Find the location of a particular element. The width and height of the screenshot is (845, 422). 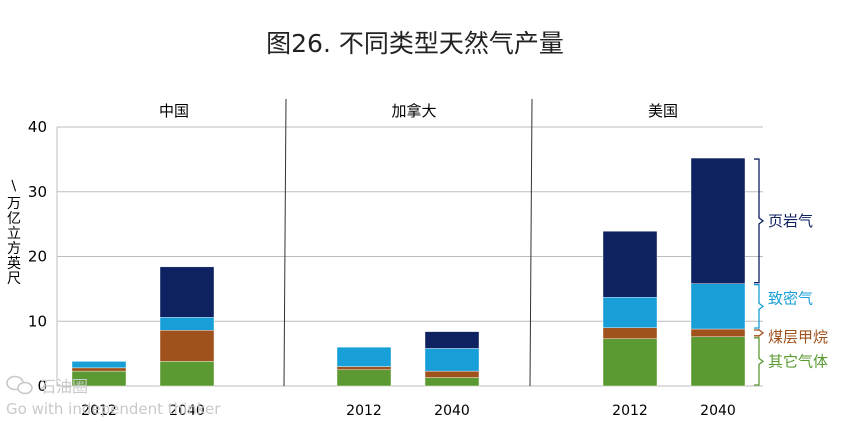

y-axis-label-char: 立 is located at coordinates (14, 234).